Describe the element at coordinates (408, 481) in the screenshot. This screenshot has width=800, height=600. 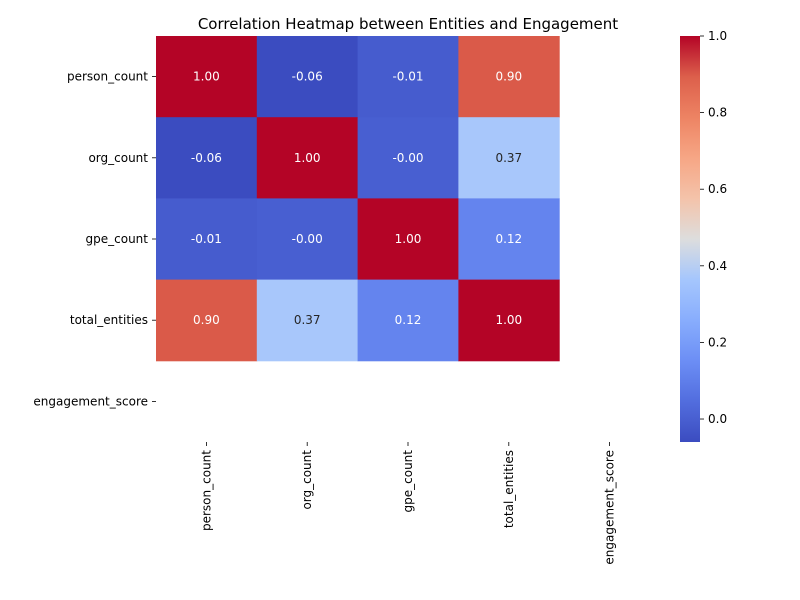
I see `x-tick-label: gpe_count` at that location.